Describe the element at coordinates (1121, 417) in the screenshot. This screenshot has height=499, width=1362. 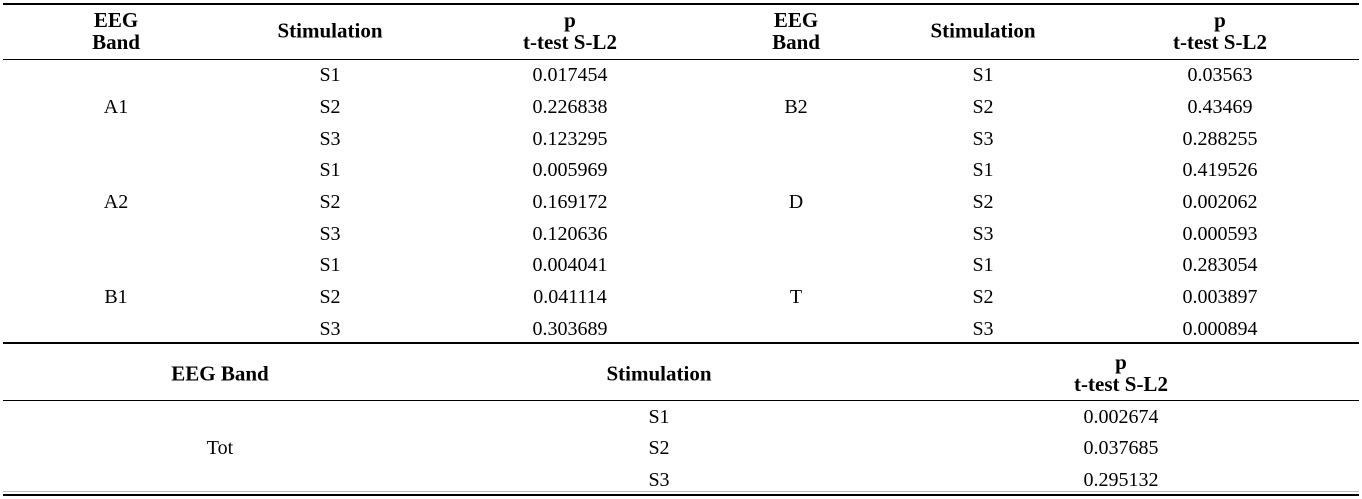
I see `p-value-cell: 0.002674` at that location.